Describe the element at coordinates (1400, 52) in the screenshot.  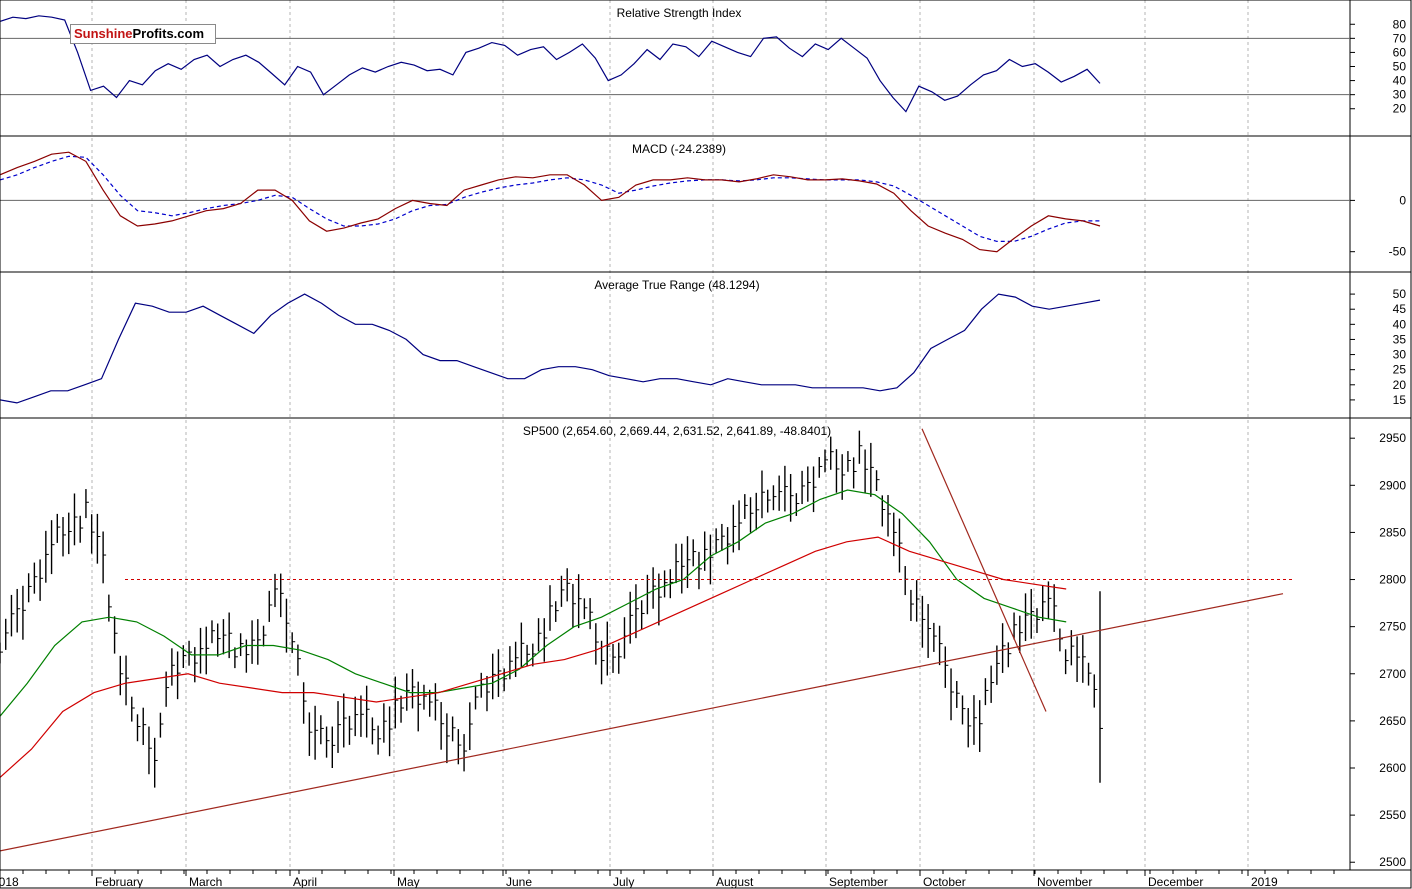
I see `rsi-tick-label: 60` at that location.